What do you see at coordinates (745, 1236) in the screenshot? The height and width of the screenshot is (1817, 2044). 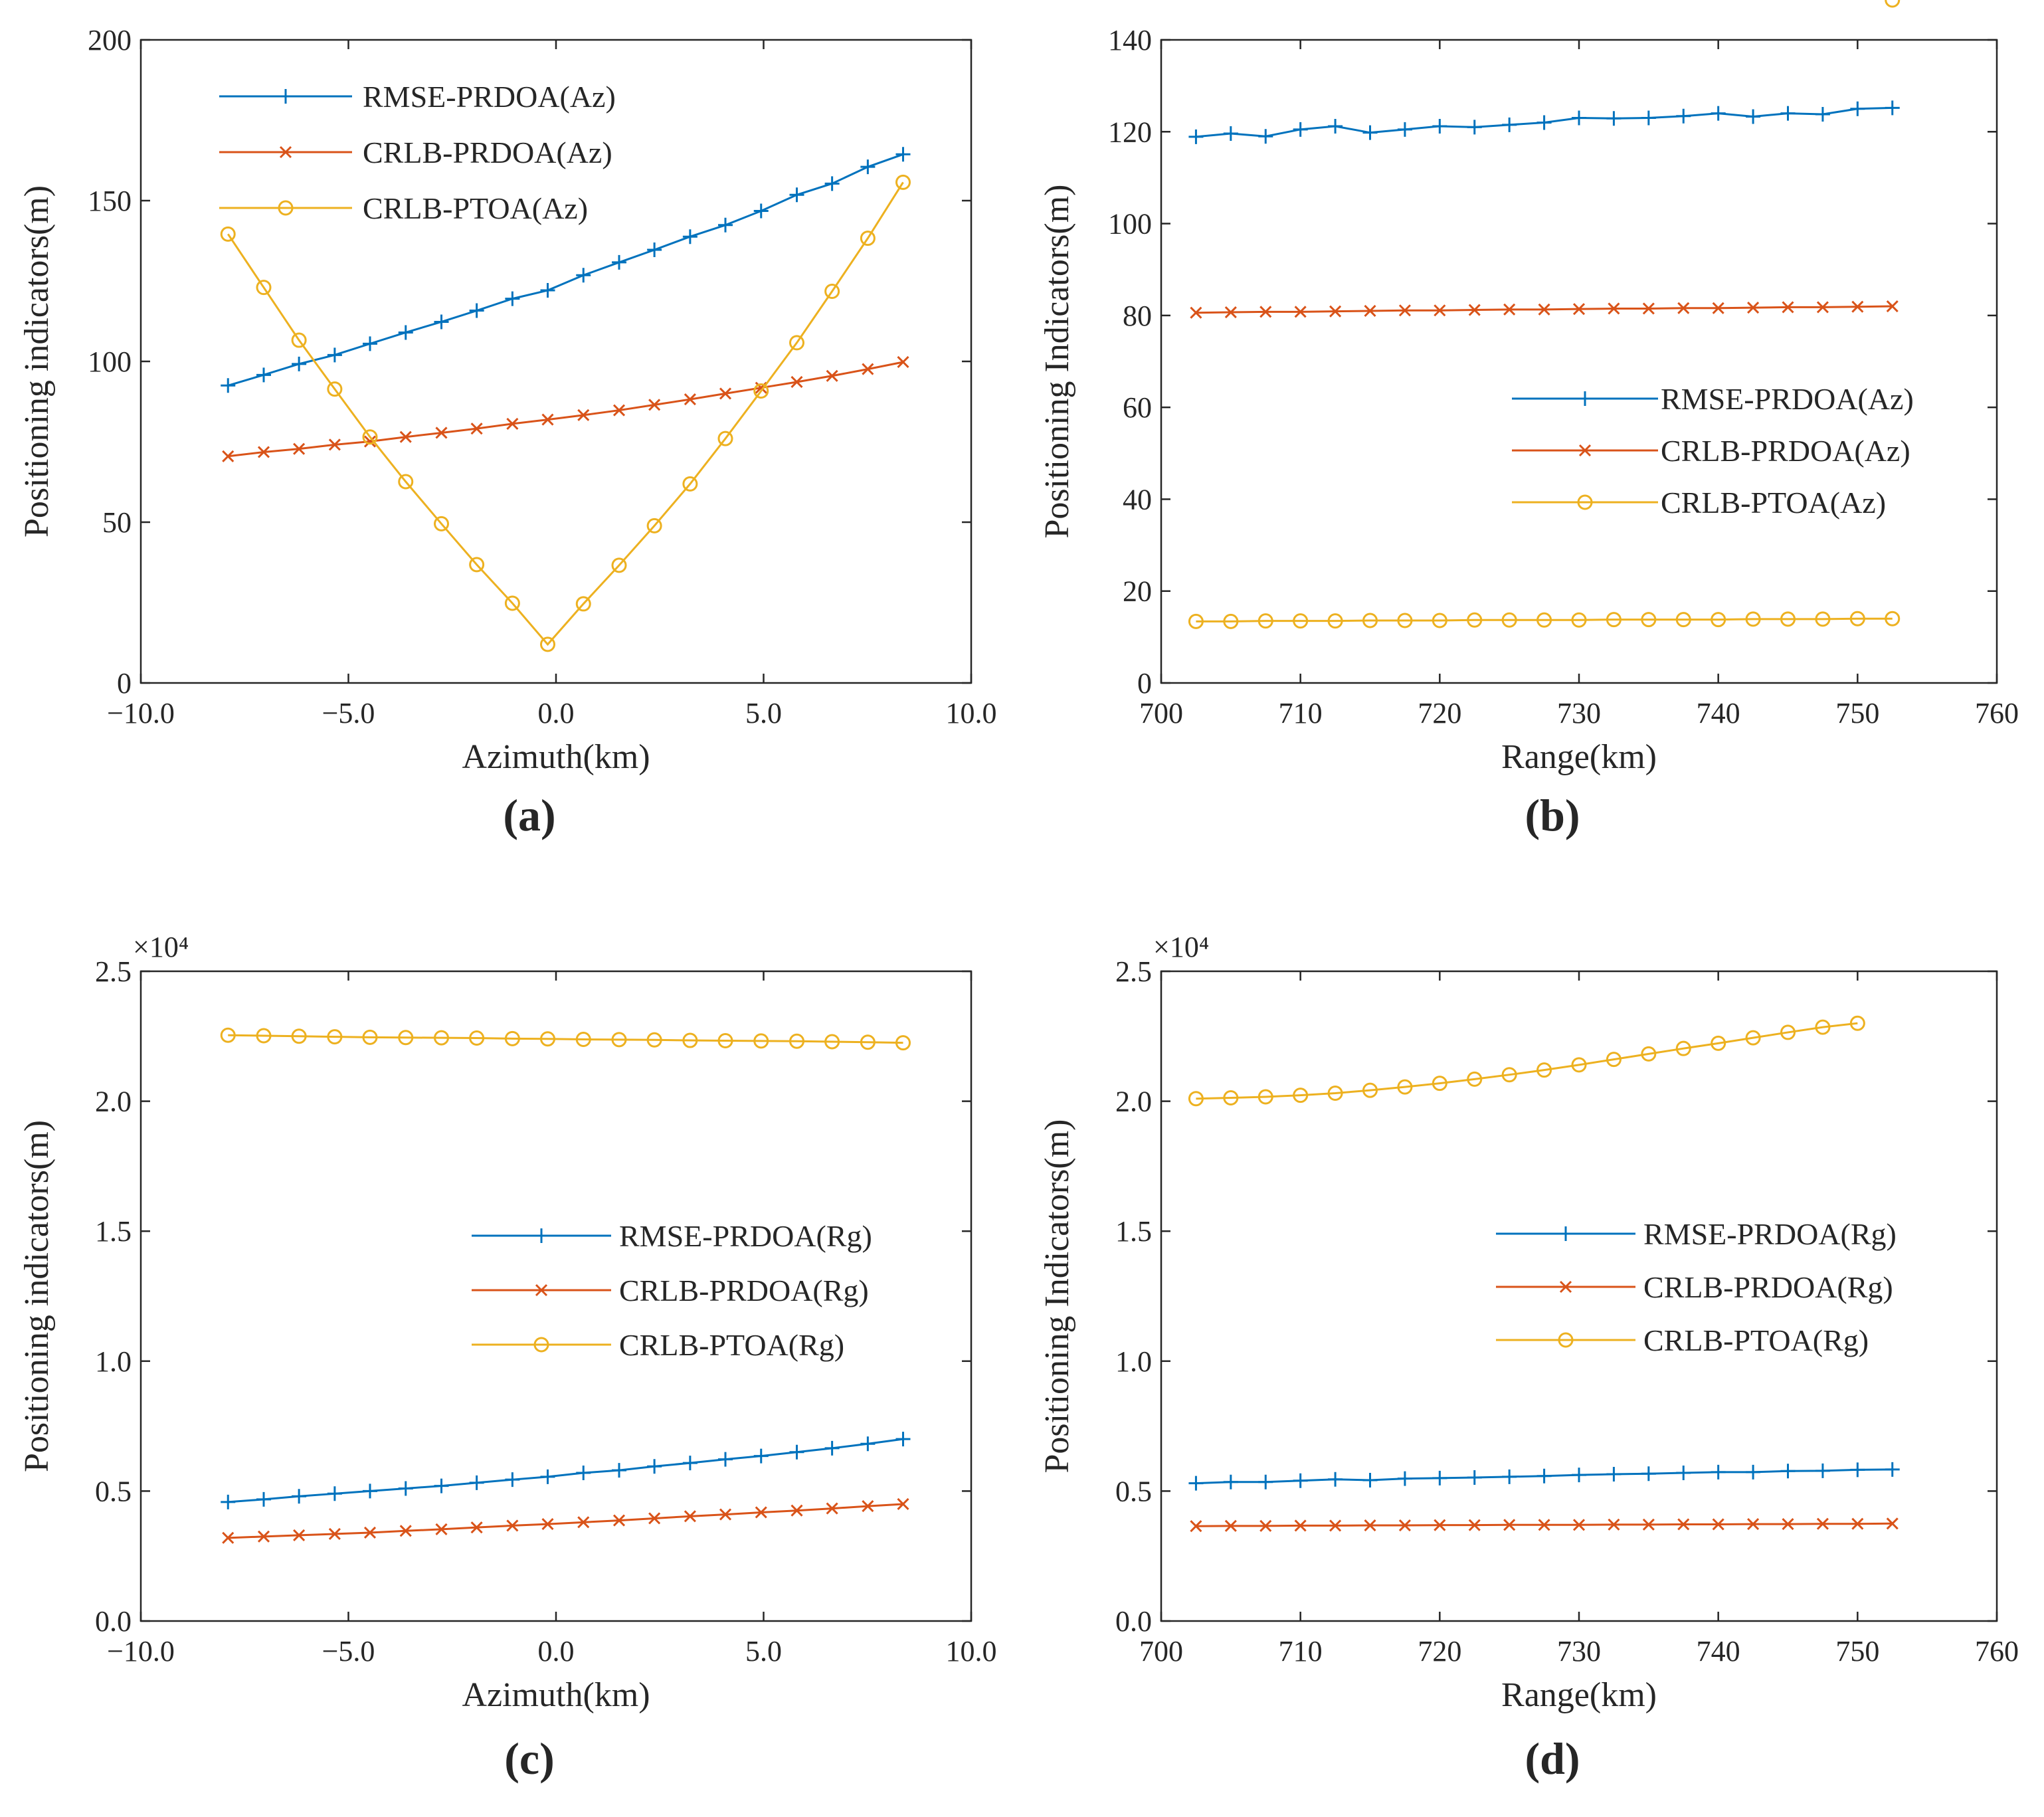 I see `legend-label: RMSE-PRDOA(Rg)` at bounding box center [745, 1236].